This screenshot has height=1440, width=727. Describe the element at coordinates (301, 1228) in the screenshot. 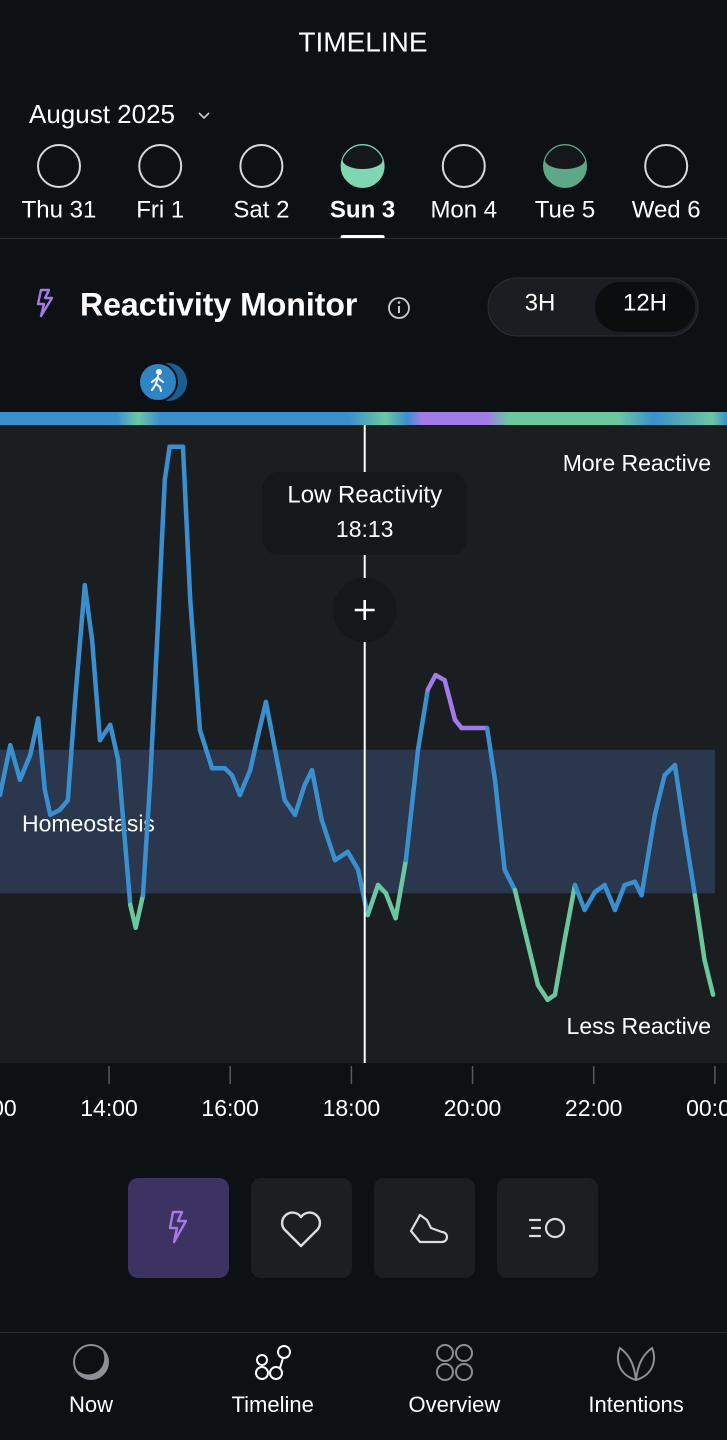

I see `heart-button` at that location.